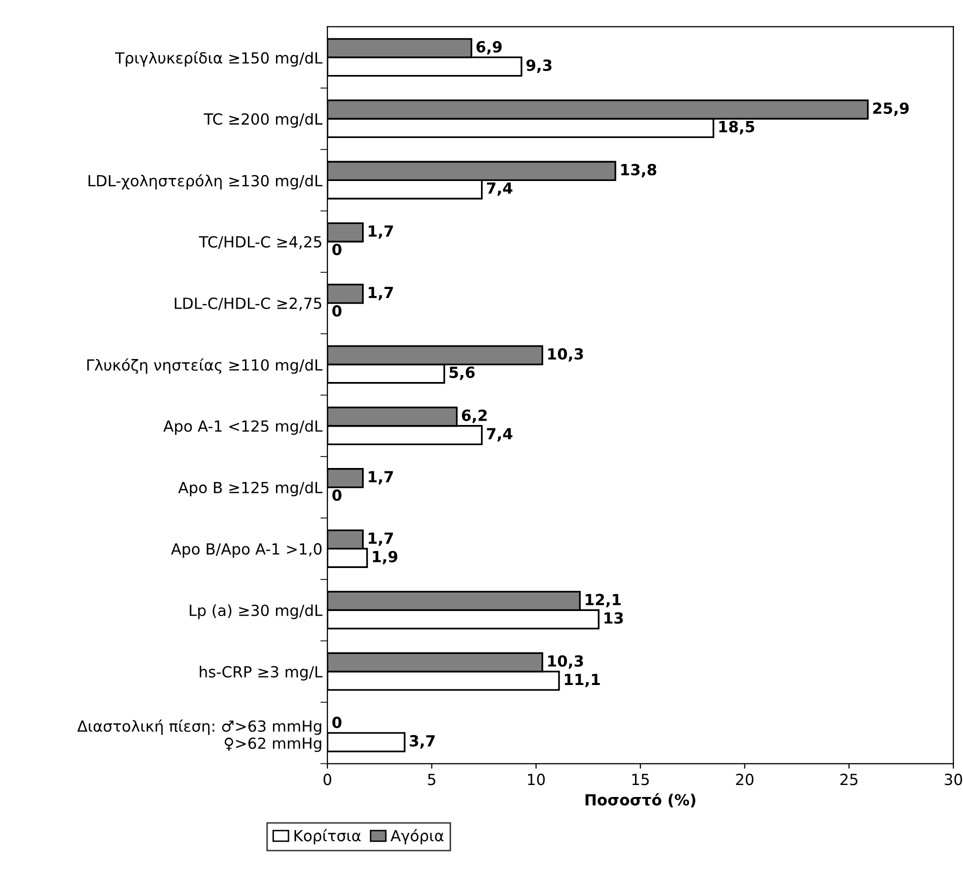  Describe the element at coordinates (385, 557) in the screenshot. I see `data-label: 1,9` at that location.